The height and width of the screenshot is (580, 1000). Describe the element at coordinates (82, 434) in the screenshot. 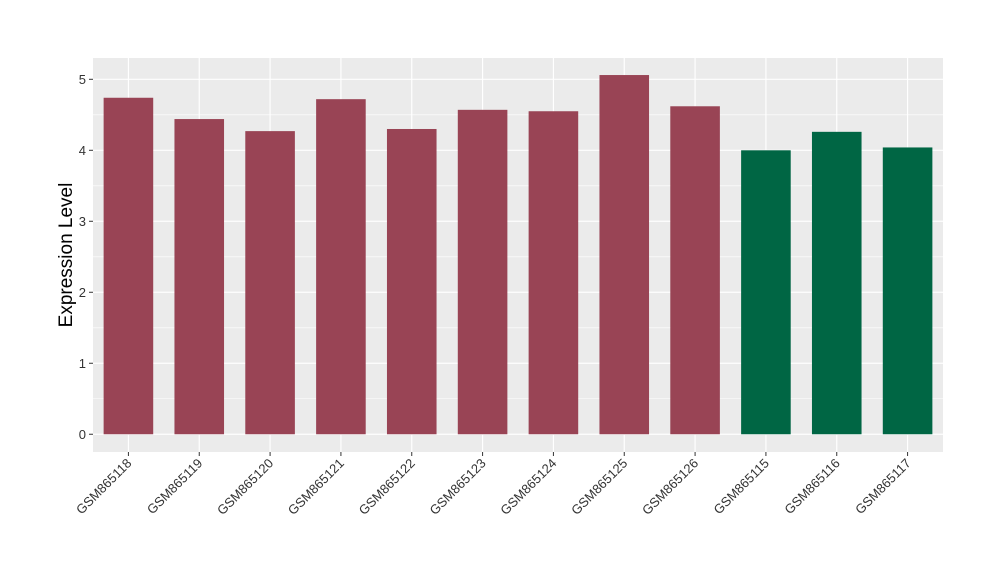

I see `y-tick-label: 0` at that location.